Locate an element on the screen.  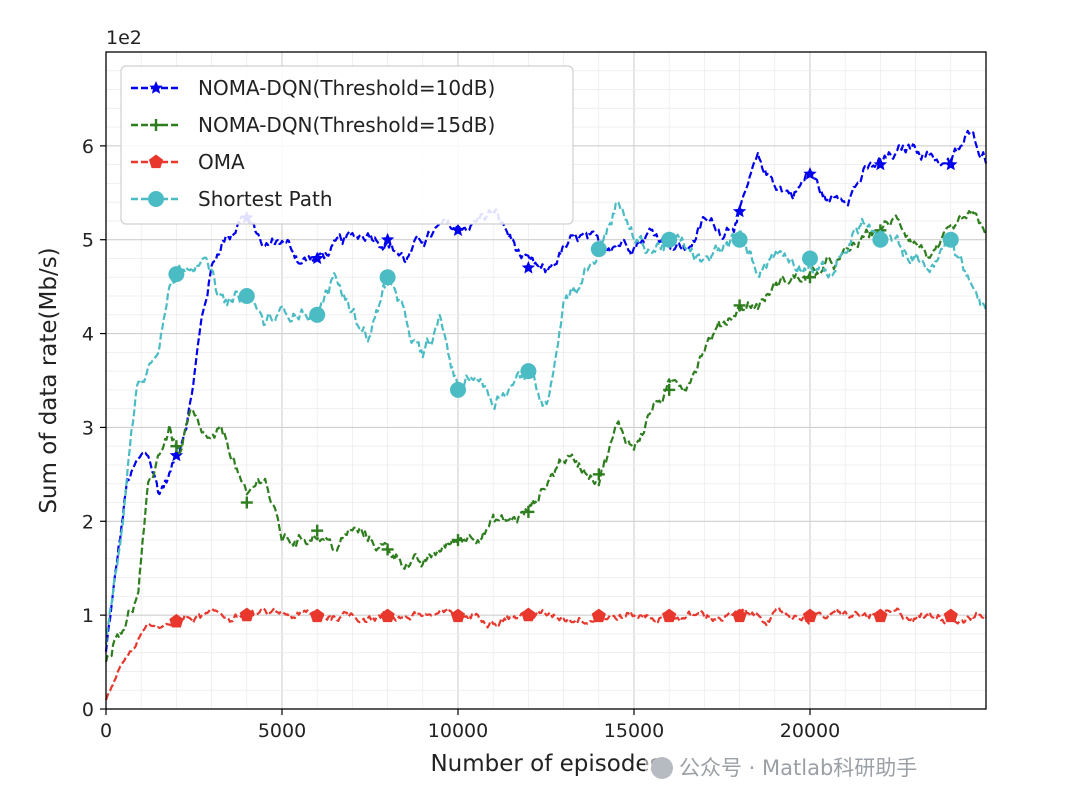
x-tick-label: 20000 is located at coordinates (810, 731).